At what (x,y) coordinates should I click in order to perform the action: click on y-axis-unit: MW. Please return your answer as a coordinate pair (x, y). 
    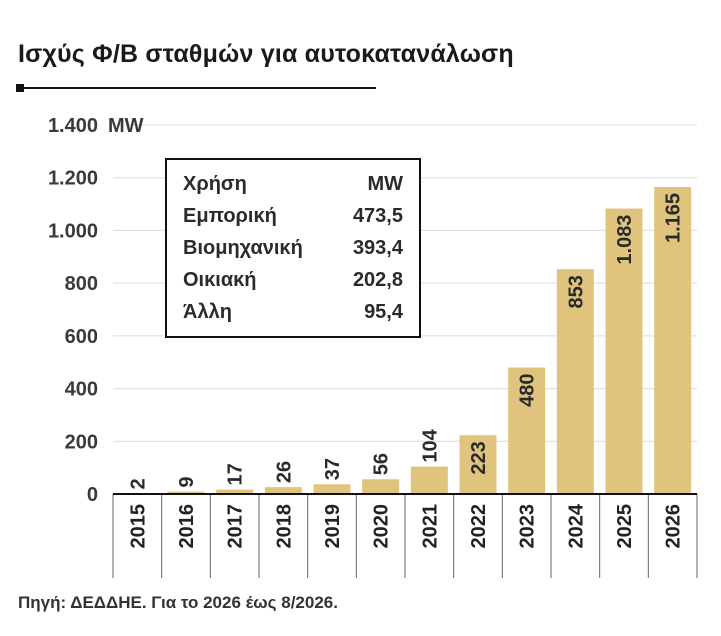
    Looking at the image, I should click on (126, 126).